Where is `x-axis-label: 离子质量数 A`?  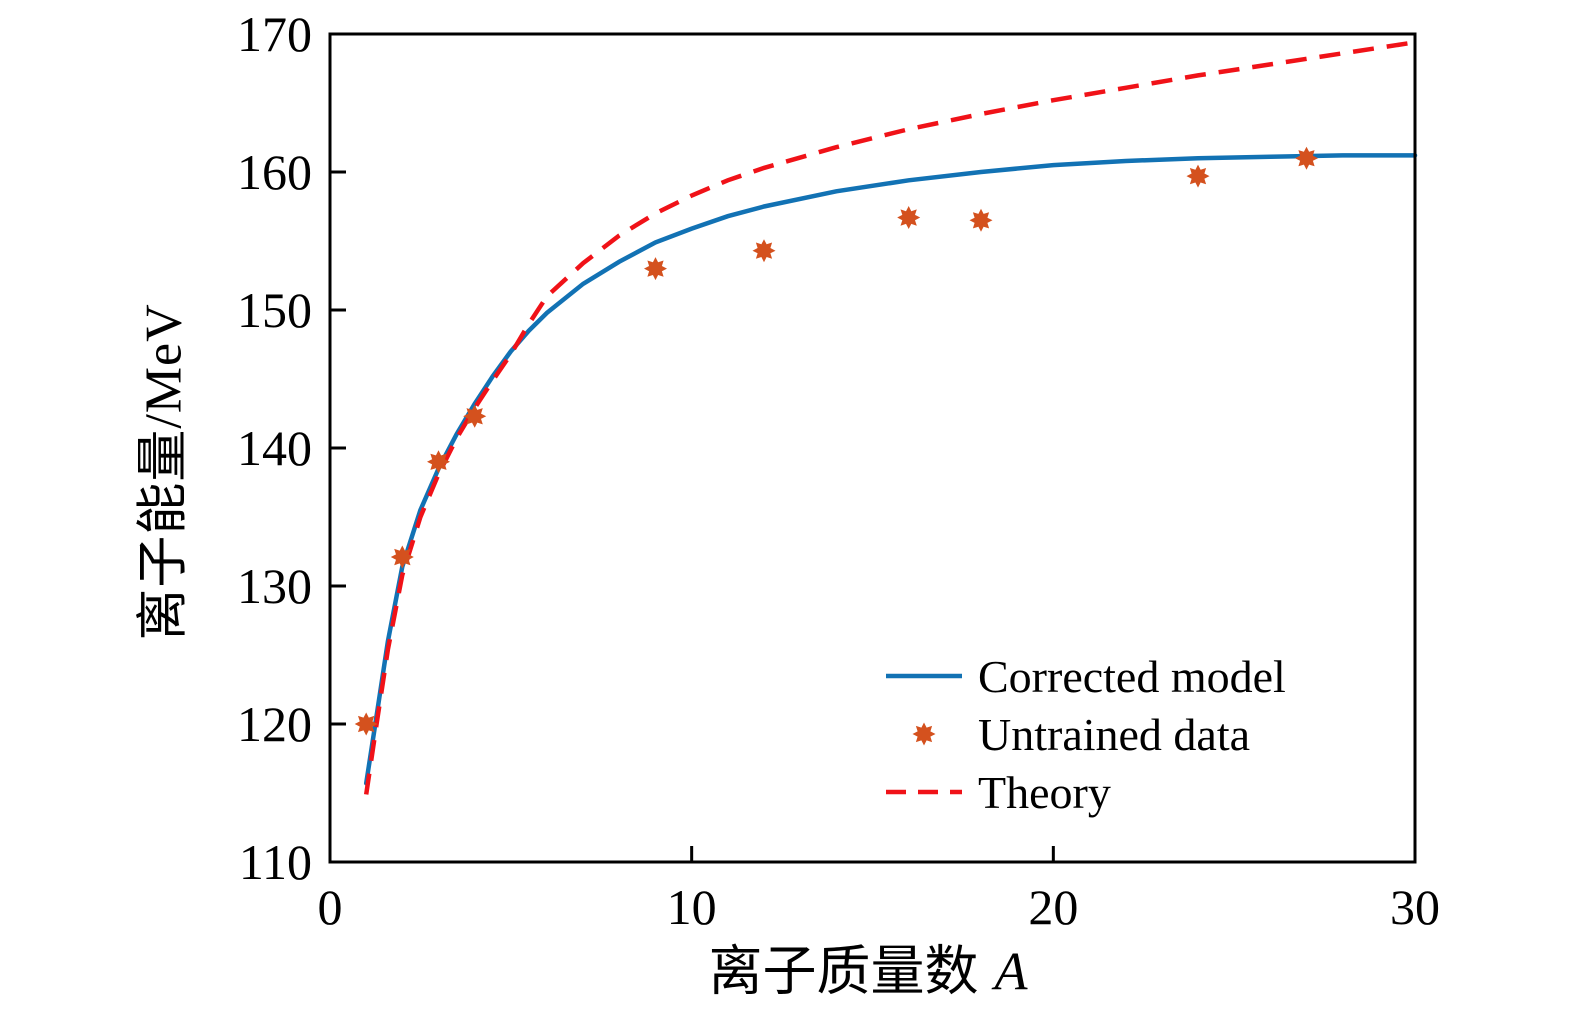
x-axis-label: 离子质量数 A is located at coordinates (868, 966).